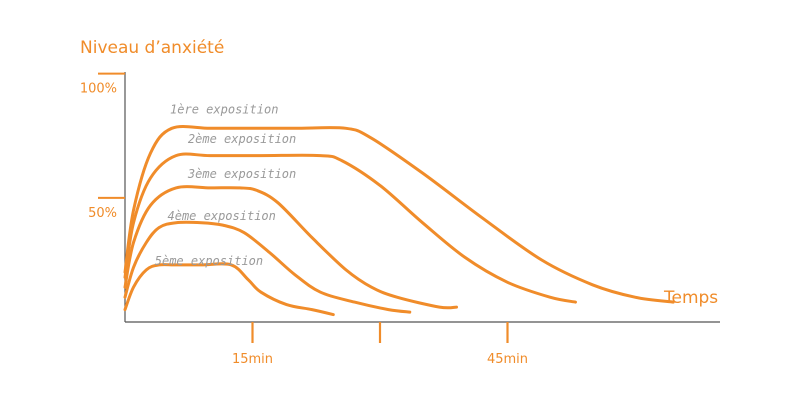 The width and height of the screenshot is (800, 400). I want to click on series-label: 5ème exposition, so click(209, 261).